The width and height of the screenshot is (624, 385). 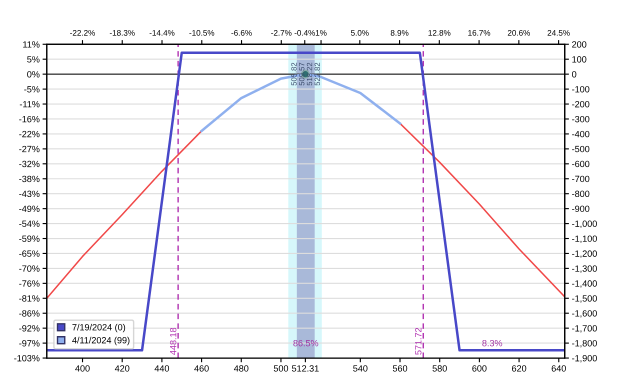 I want to click on y2-tick-label: -900, so click(x=581, y=209).